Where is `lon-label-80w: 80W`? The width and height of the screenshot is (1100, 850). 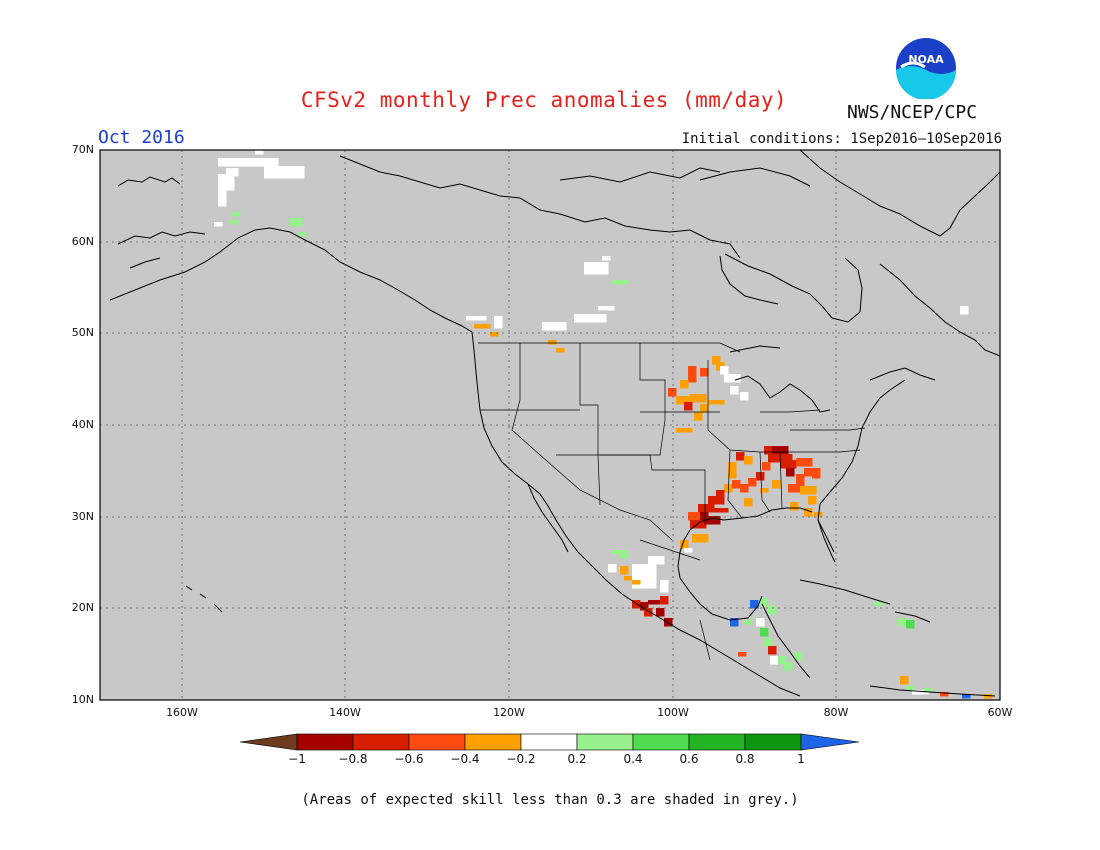
lon-label-80w: 80W is located at coordinates (836, 712).